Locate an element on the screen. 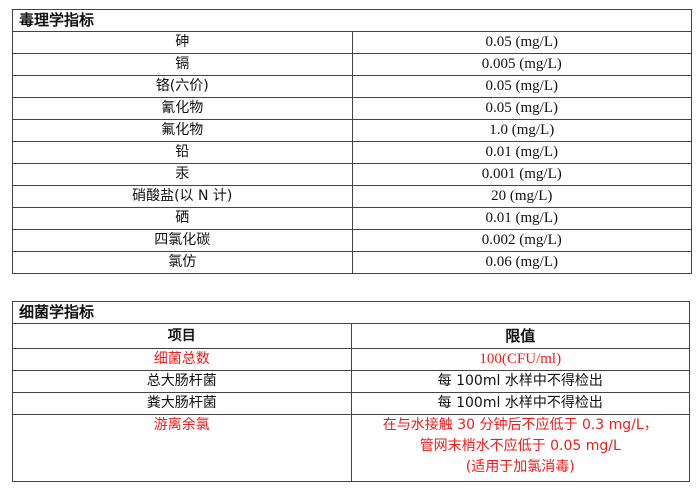 Image resolution: width=700 pixels, height=496 pixels. limit-cell: 20 (mg/L) is located at coordinates (521, 196).